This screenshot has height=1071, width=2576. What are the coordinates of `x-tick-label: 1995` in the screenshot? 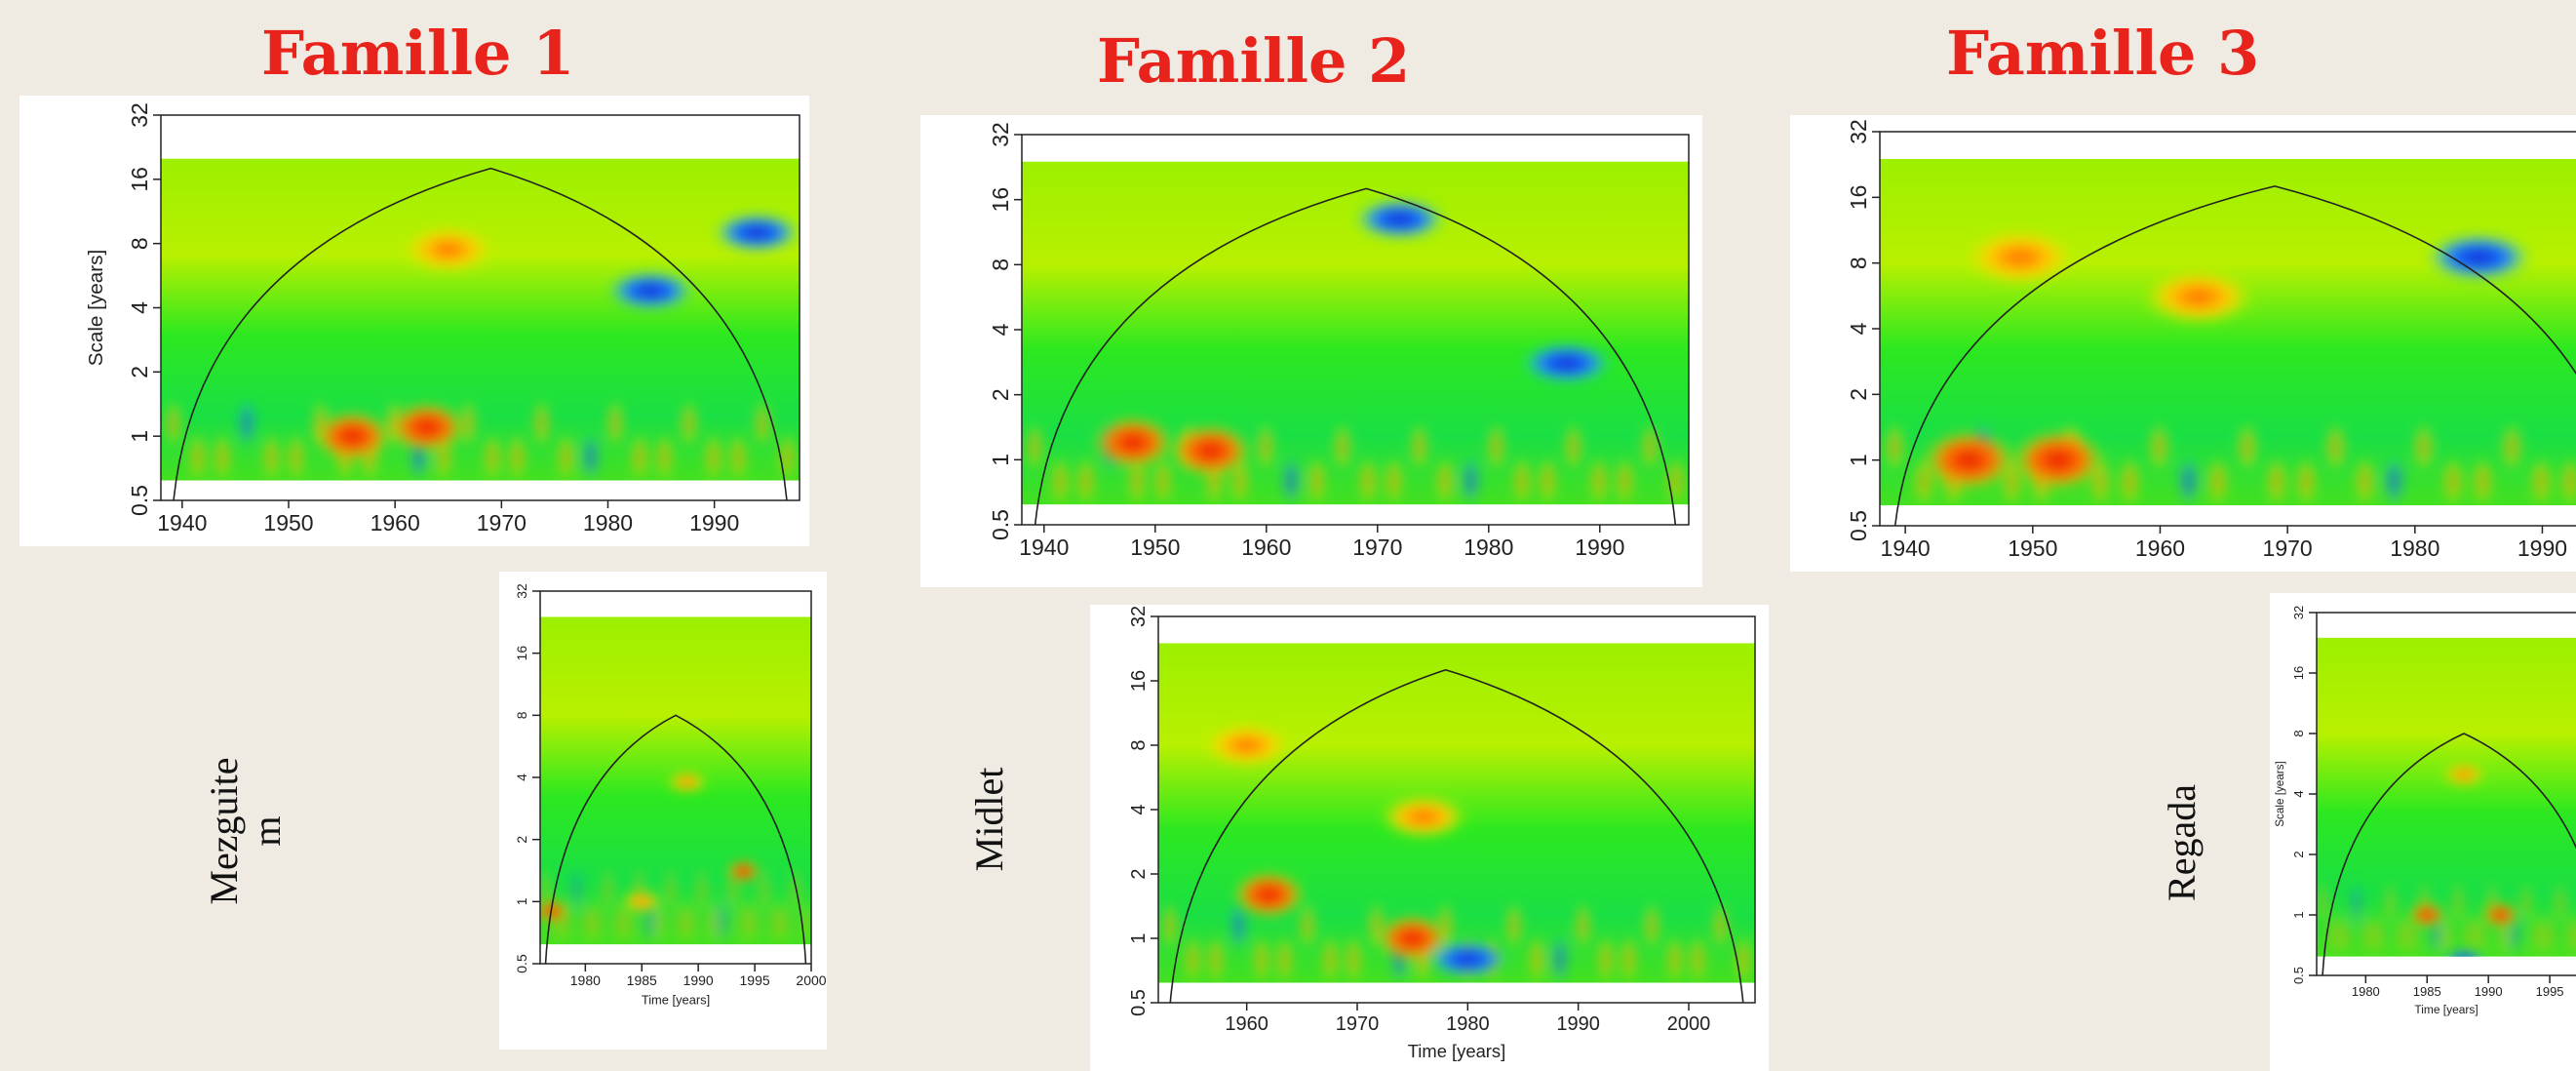 It's located at (2550, 991).